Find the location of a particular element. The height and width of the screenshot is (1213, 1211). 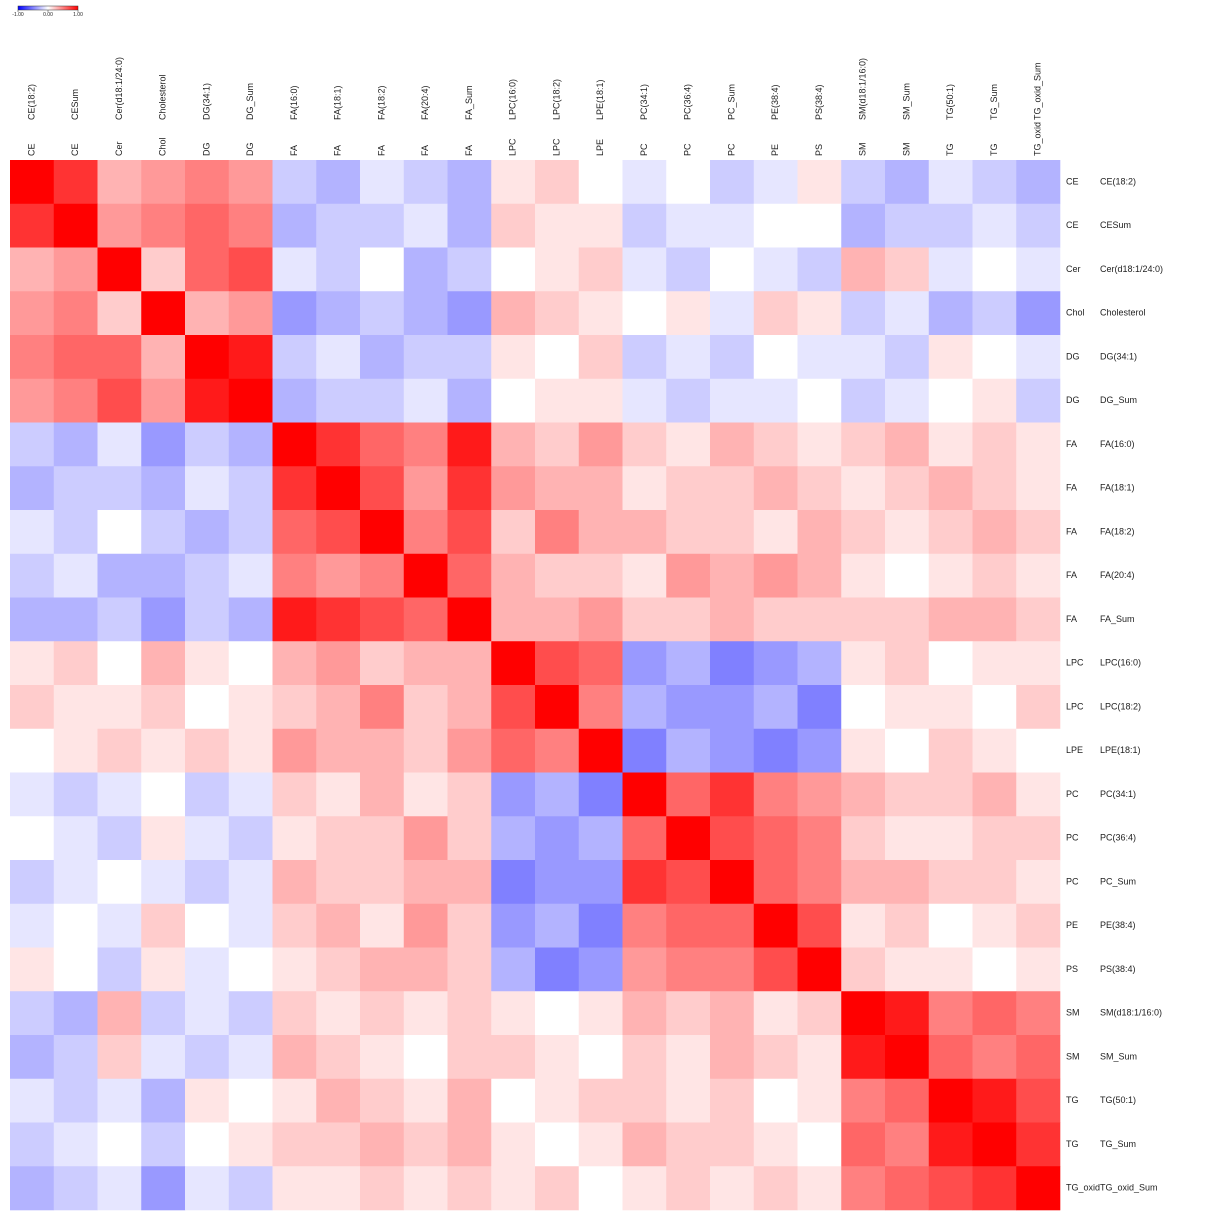

column-label: Cer(d18:1/24:0) is located at coordinates (119, 88).